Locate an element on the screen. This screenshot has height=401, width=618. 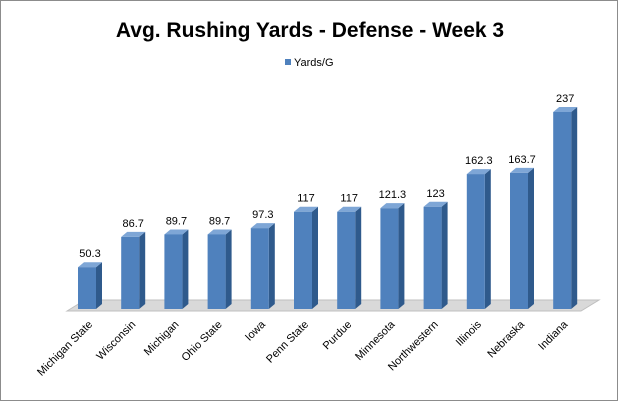
category-label: Nebraska is located at coordinates (506, 339).